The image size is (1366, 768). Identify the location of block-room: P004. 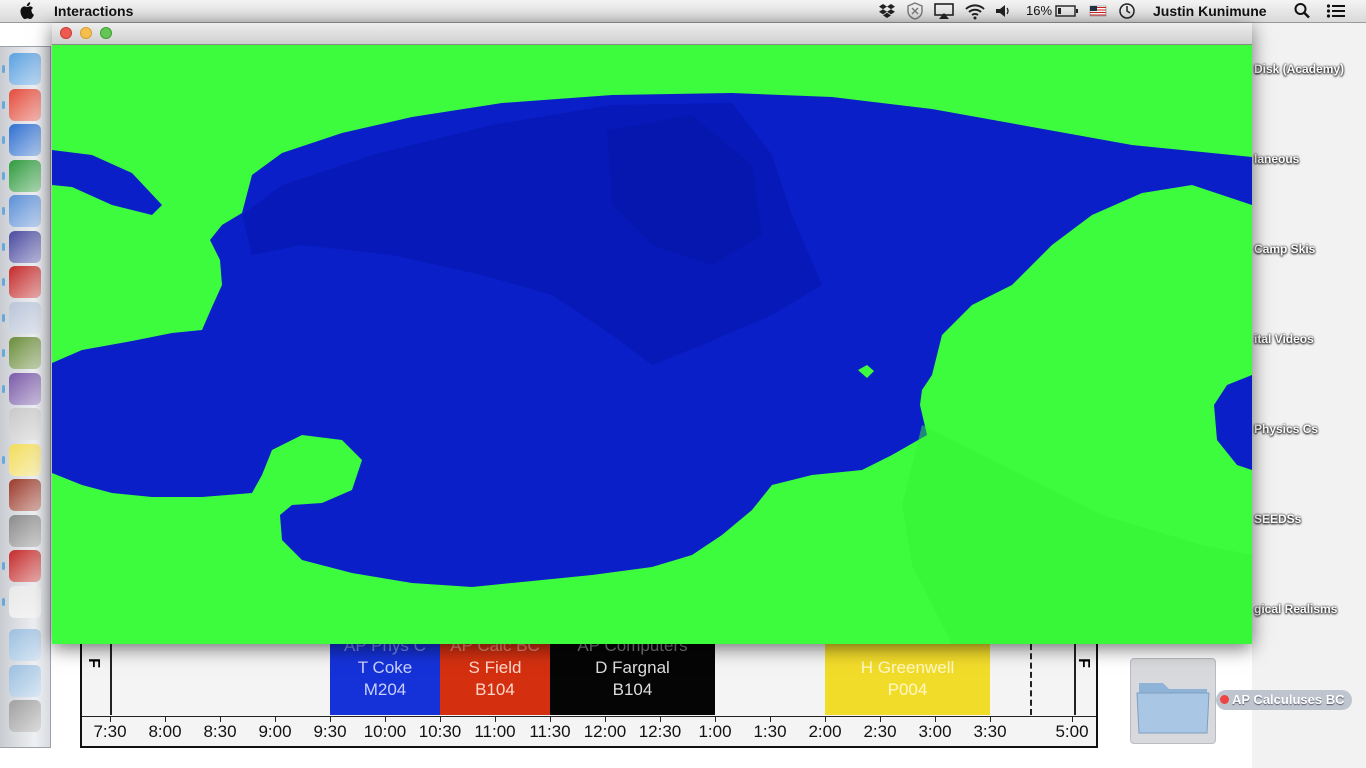
(907, 689).